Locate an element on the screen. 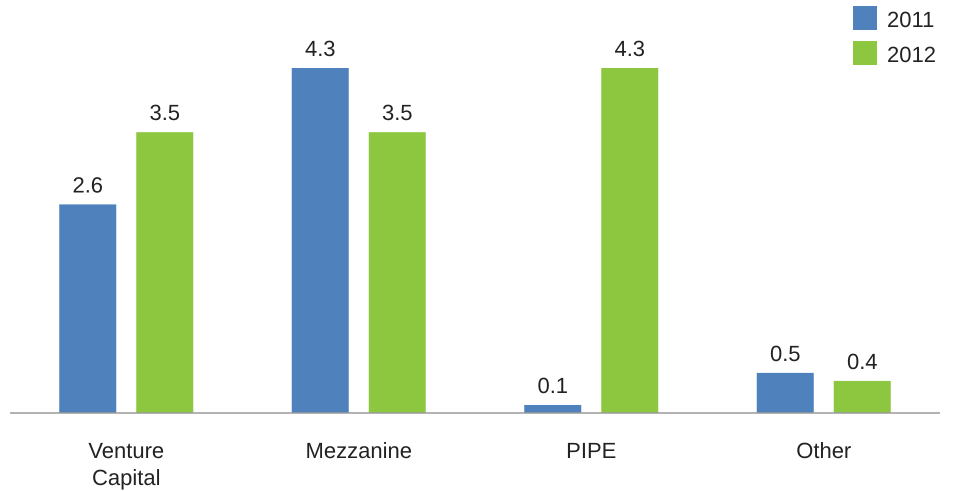  data-label: 0.5 is located at coordinates (785, 353).